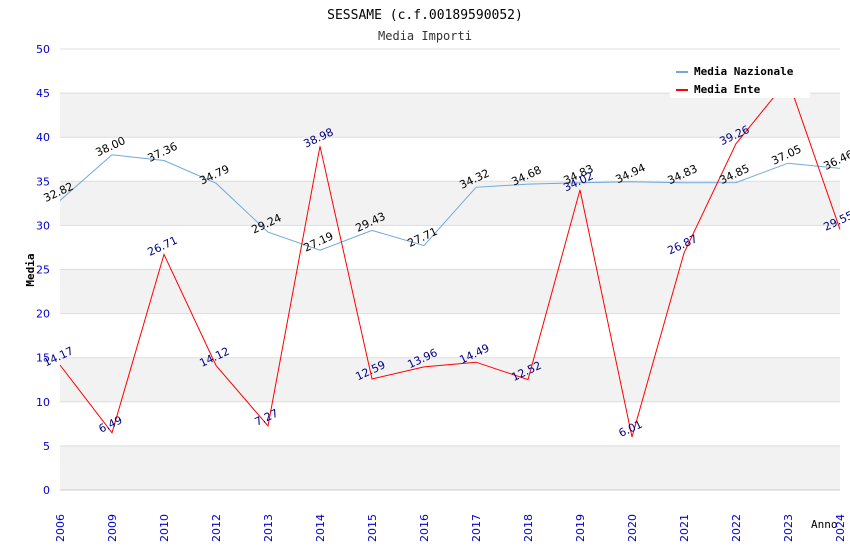  What do you see at coordinates (43, 314) in the screenshot?
I see `y-tick-label: 20` at bounding box center [43, 314].